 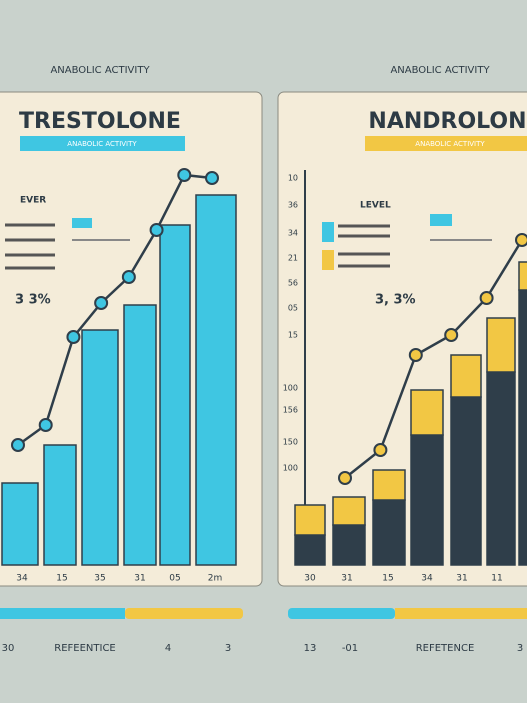 I want to click on left-badge, so click(x=102, y=143).